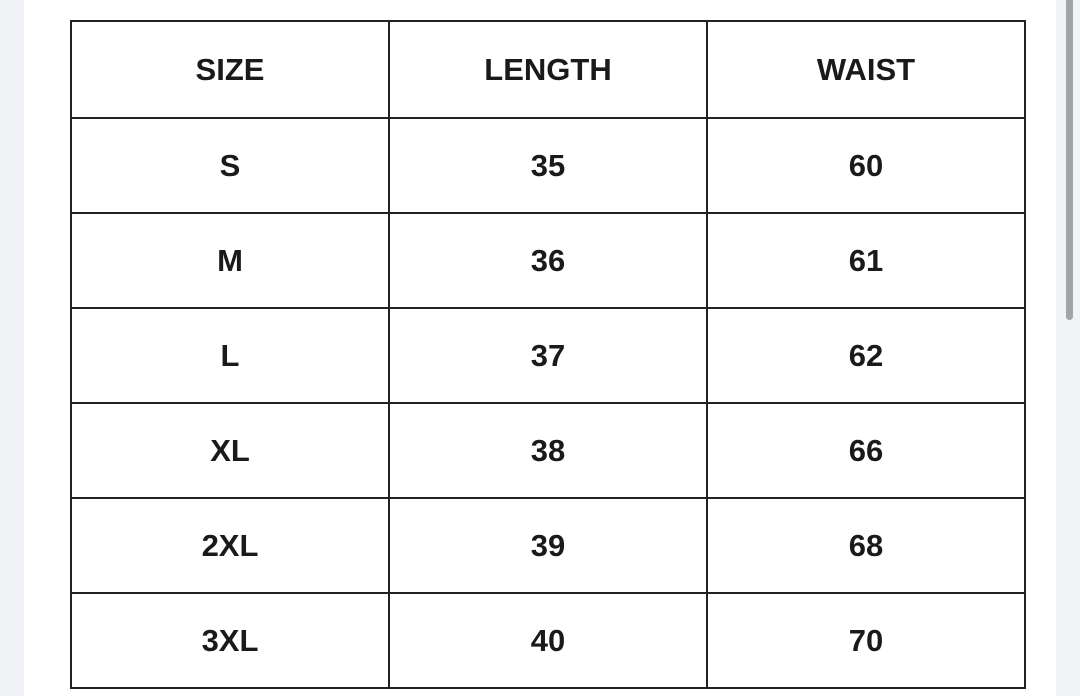  What do you see at coordinates (866, 450) in the screenshot?
I see `waist-cell: 66` at bounding box center [866, 450].